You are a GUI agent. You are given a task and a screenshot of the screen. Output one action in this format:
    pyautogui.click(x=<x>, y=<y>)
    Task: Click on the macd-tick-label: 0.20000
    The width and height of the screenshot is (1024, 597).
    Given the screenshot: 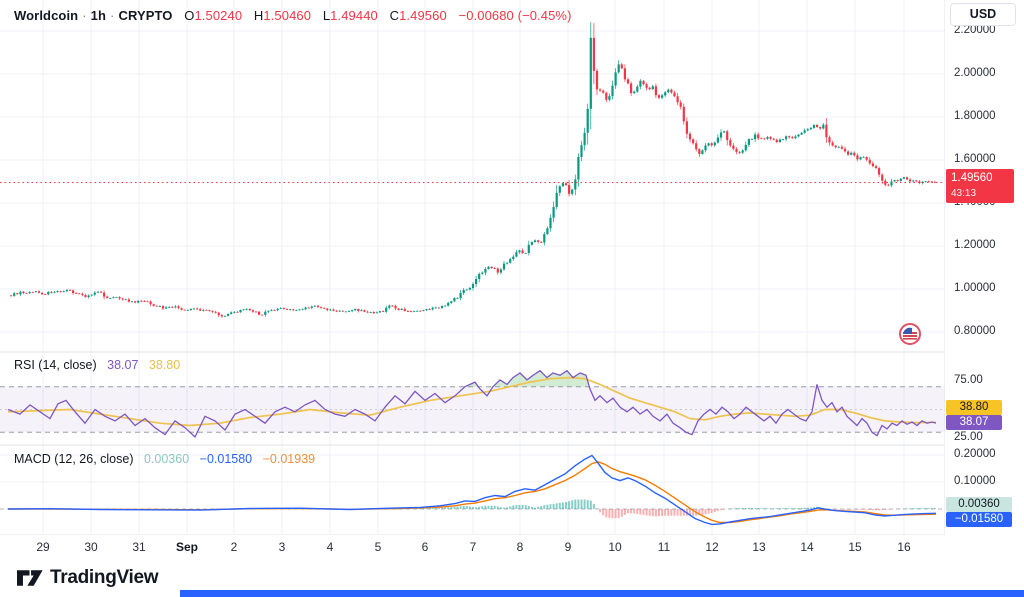 What is the action you would take?
    pyautogui.click(x=975, y=454)
    